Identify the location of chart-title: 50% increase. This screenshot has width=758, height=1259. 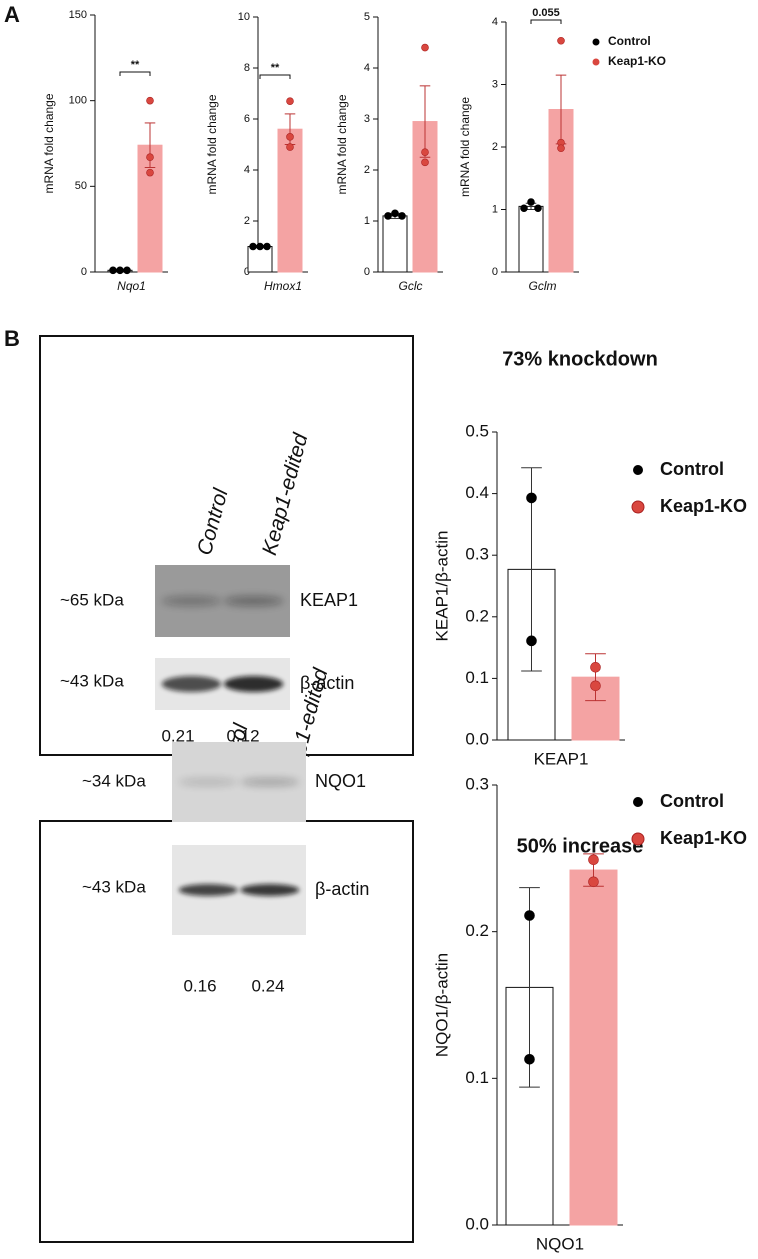
(580, 846).